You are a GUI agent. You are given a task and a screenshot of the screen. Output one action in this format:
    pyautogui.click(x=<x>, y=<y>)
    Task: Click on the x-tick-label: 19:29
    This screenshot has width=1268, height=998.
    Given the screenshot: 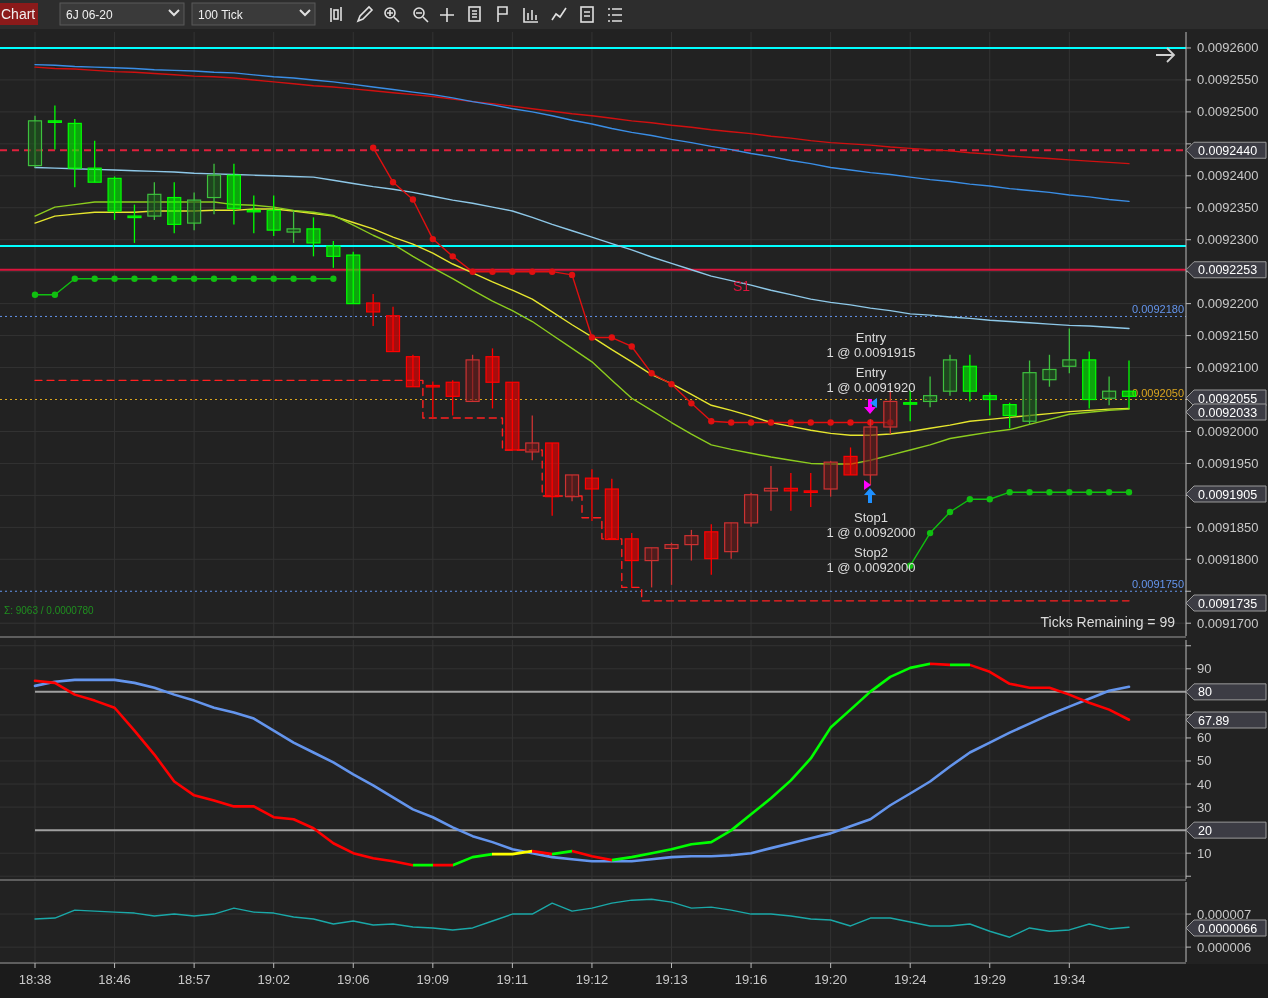 What is the action you would take?
    pyautogui.click(x=990, y=979)
    